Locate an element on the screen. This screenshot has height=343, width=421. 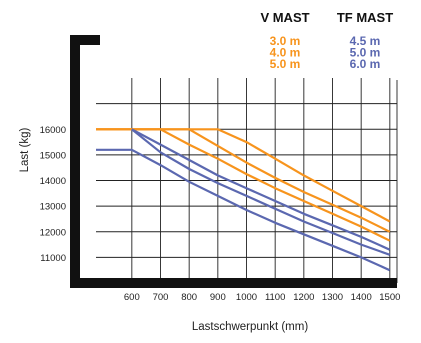
y-tick-labels: 11000 12000 13000 14000 15000 16000 is located at coordinates (53, 194).